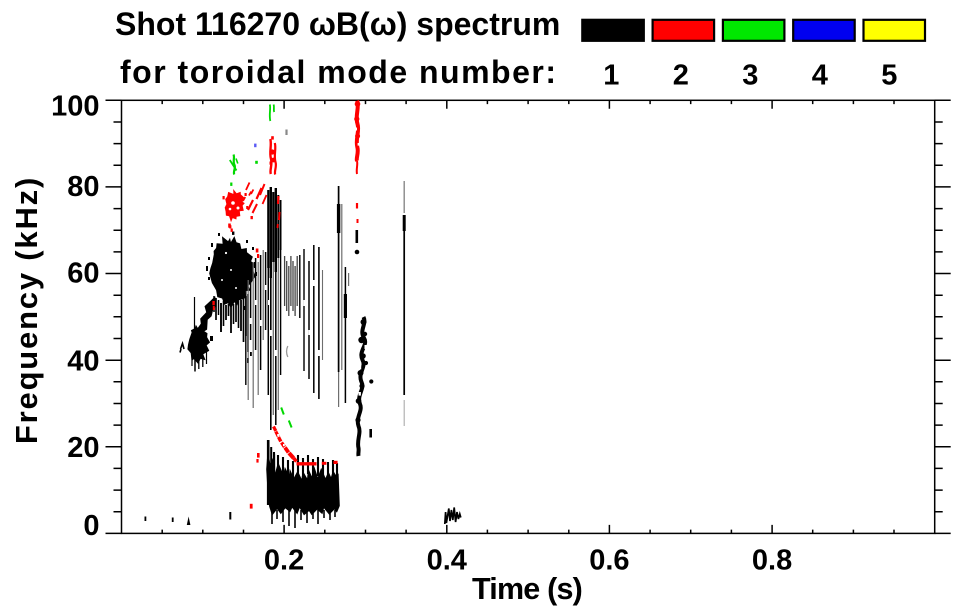 The width and height of the screenshot is (963, 615). What do you see at coordinates (83, 361) in the screenshot?
I see `svg-text: 40` at bounding box center [83, 361].